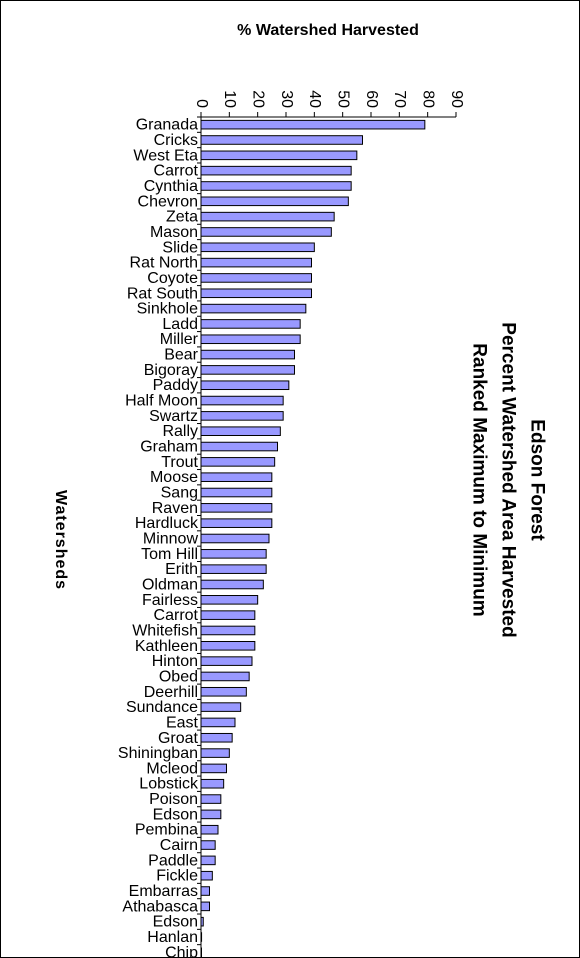  What do you see at coordinates (169, 784) in the screenshot?
I see `category-label: Lobstick` at bounding box center [169, 784].